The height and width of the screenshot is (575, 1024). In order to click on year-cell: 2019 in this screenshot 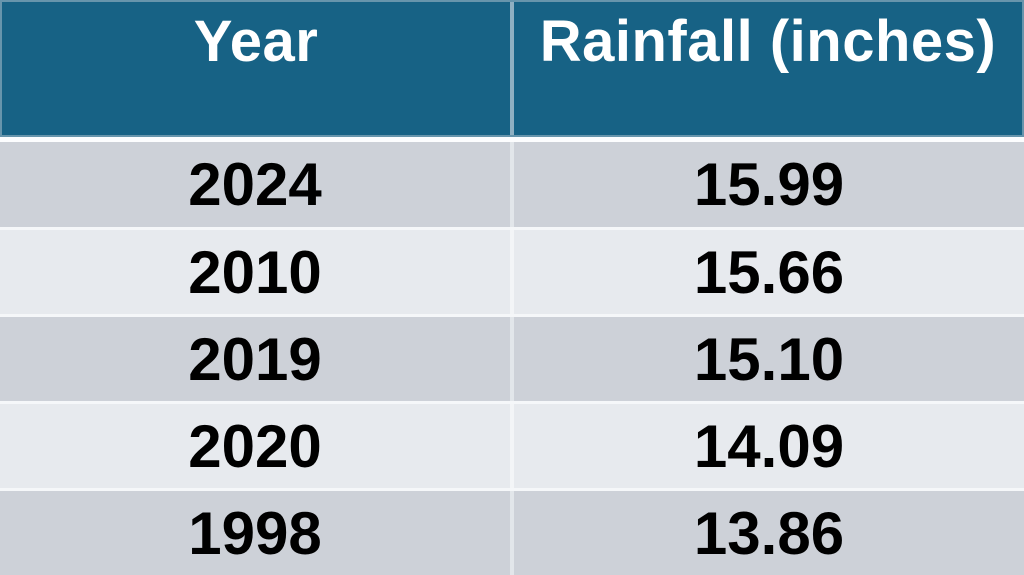, I will do `click(255, 359)`.